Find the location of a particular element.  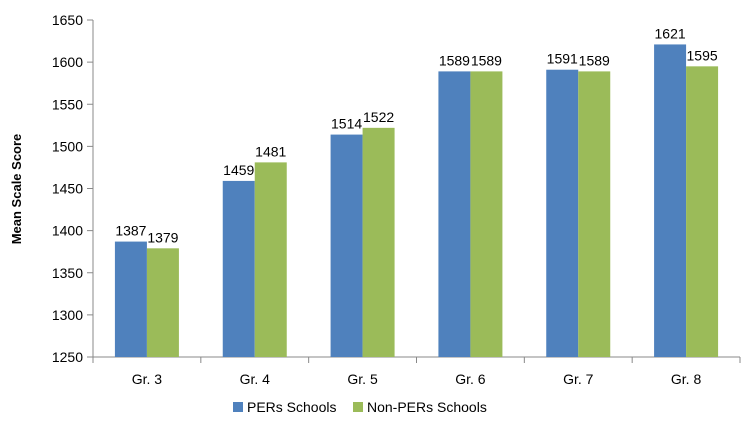

data-label: 1591 is located at coordinates (562, 59).